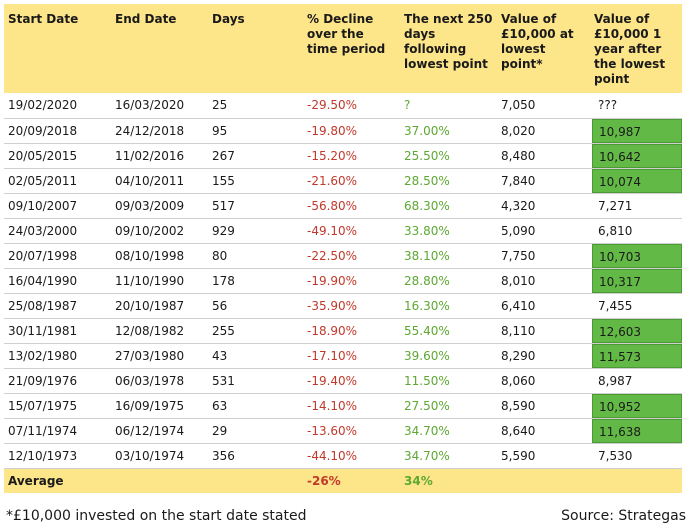 This screenshot has height=531, width=700. Describe the element at coordinates (637, 355) in the screenshot. I see `highlighted-value: 11,573` at that location.